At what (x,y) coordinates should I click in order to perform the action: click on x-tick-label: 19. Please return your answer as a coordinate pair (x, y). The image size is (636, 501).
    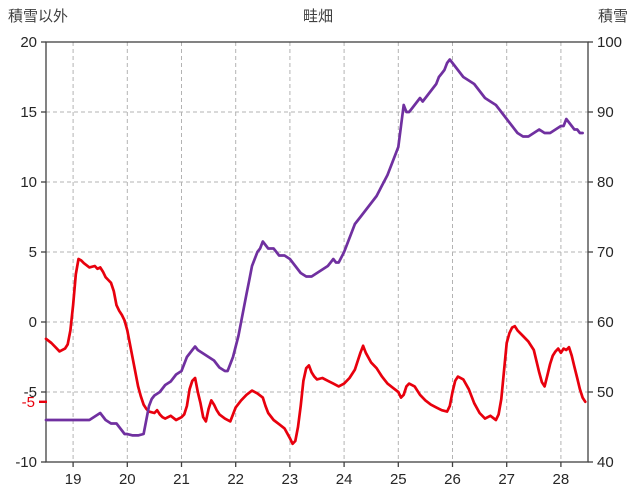
    Looking at the image, I should click on (73, 479).